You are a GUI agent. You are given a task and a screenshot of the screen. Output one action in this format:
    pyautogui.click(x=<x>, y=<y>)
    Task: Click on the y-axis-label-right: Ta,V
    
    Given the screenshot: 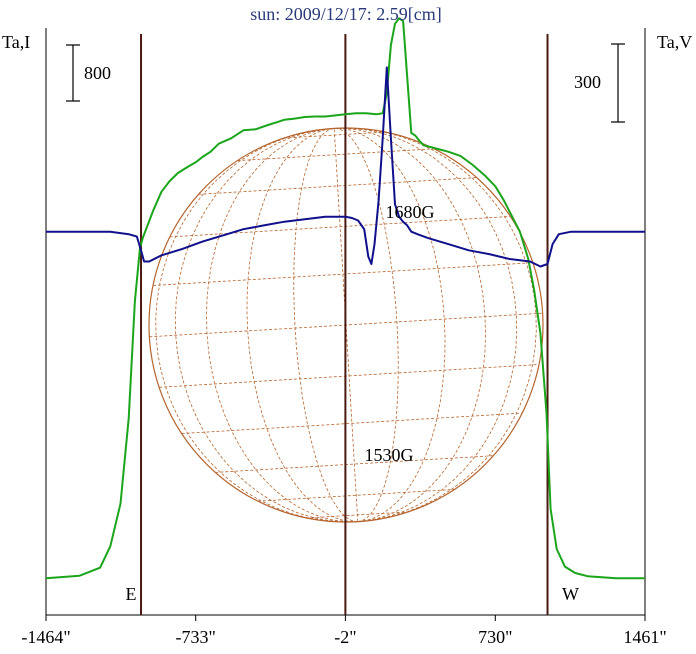 What is the action you would take?
    pyautogui.click(x=674, y=42)
    